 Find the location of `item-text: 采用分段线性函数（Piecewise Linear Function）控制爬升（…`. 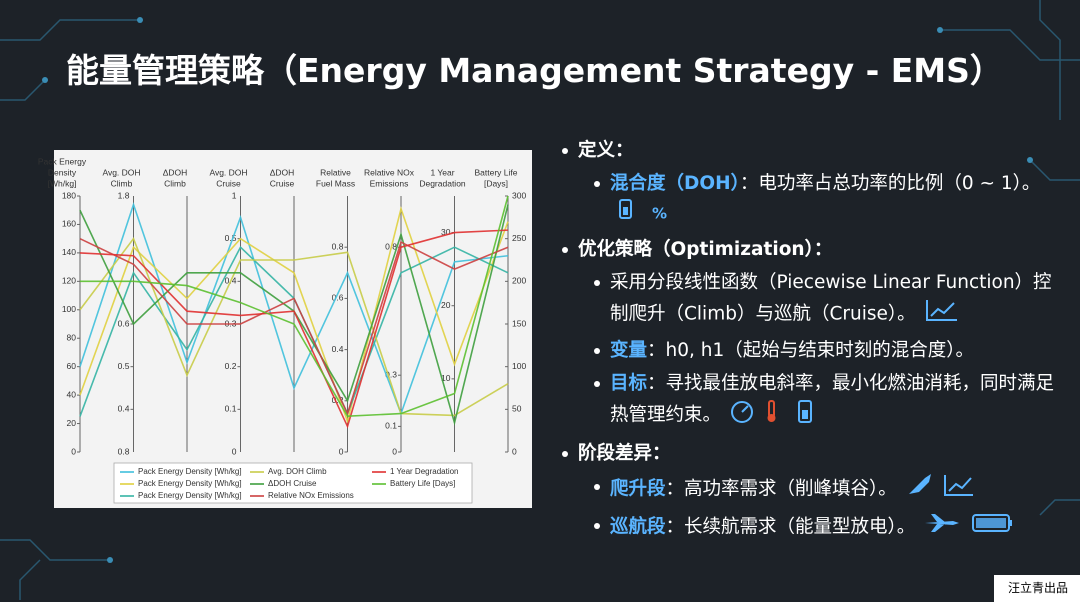

item-text: 采用分段线性函数（Piecewise Linear Function）控制爬升（… is located at coordinates (831, 298).